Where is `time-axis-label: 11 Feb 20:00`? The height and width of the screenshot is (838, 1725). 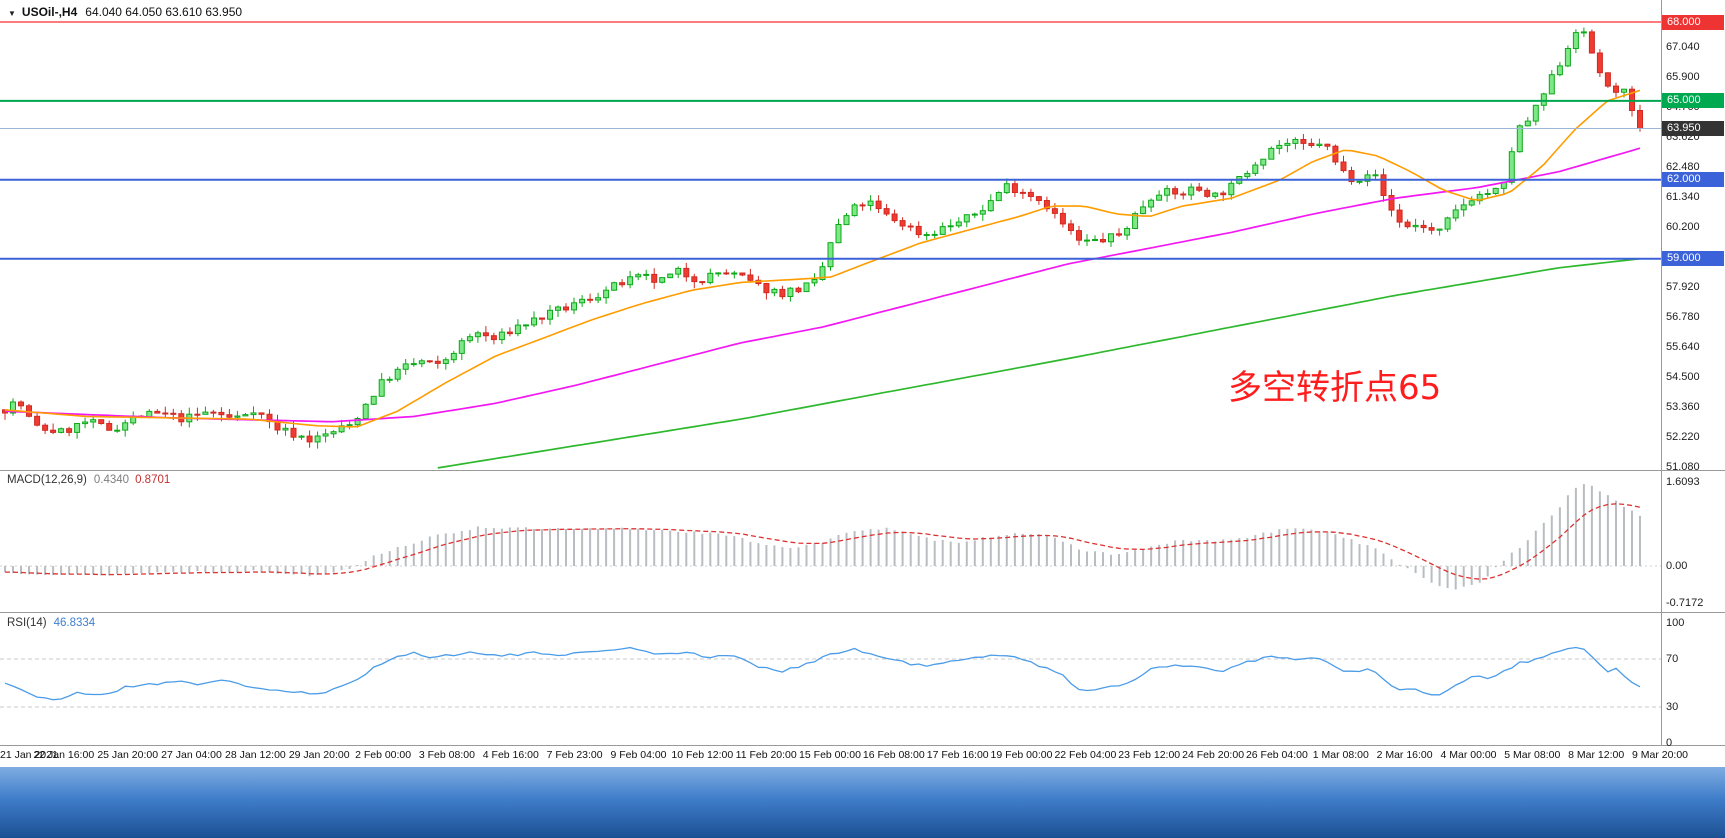
time-axis-label: 11 Feb 20:00 is located at coordinates (766, 755).